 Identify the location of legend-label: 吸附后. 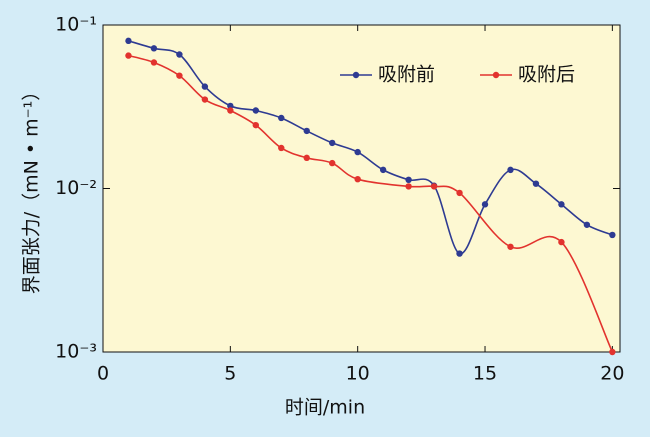
(546, 75).